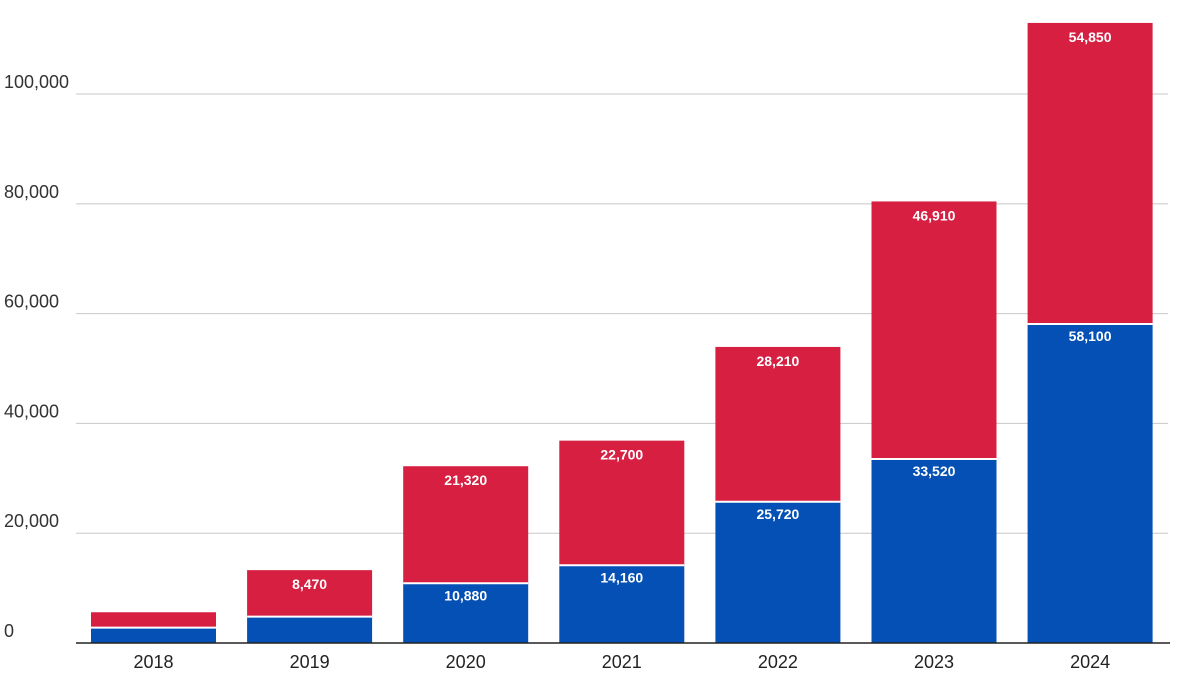  Describe the element at coordinates (153, 620) in the screenshot. I see `bar-upper-2018` at that location.